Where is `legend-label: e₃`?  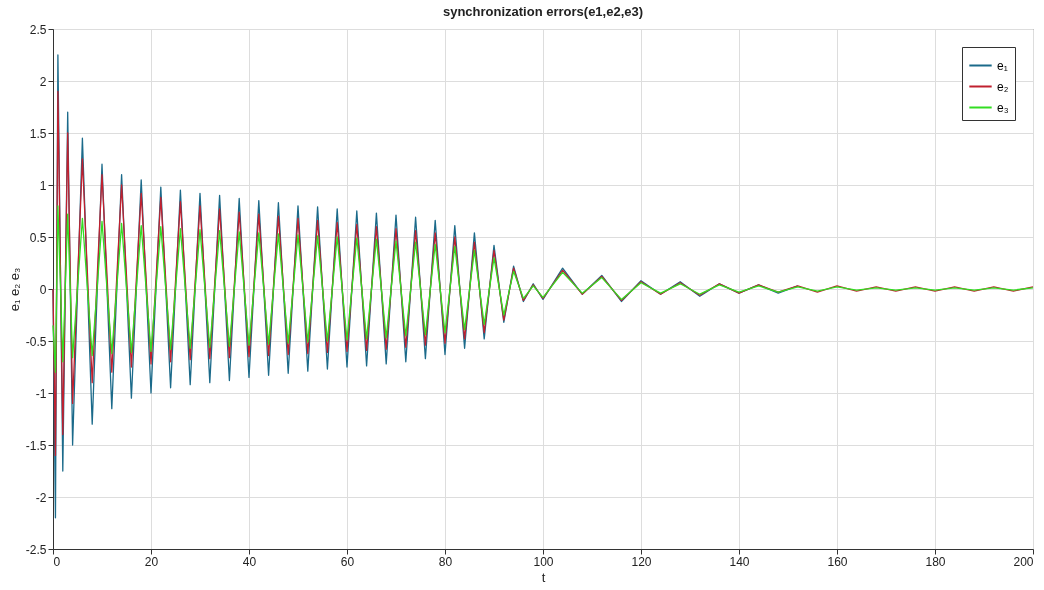
legend-label: e₃ is located at coordinates (1003, 107).